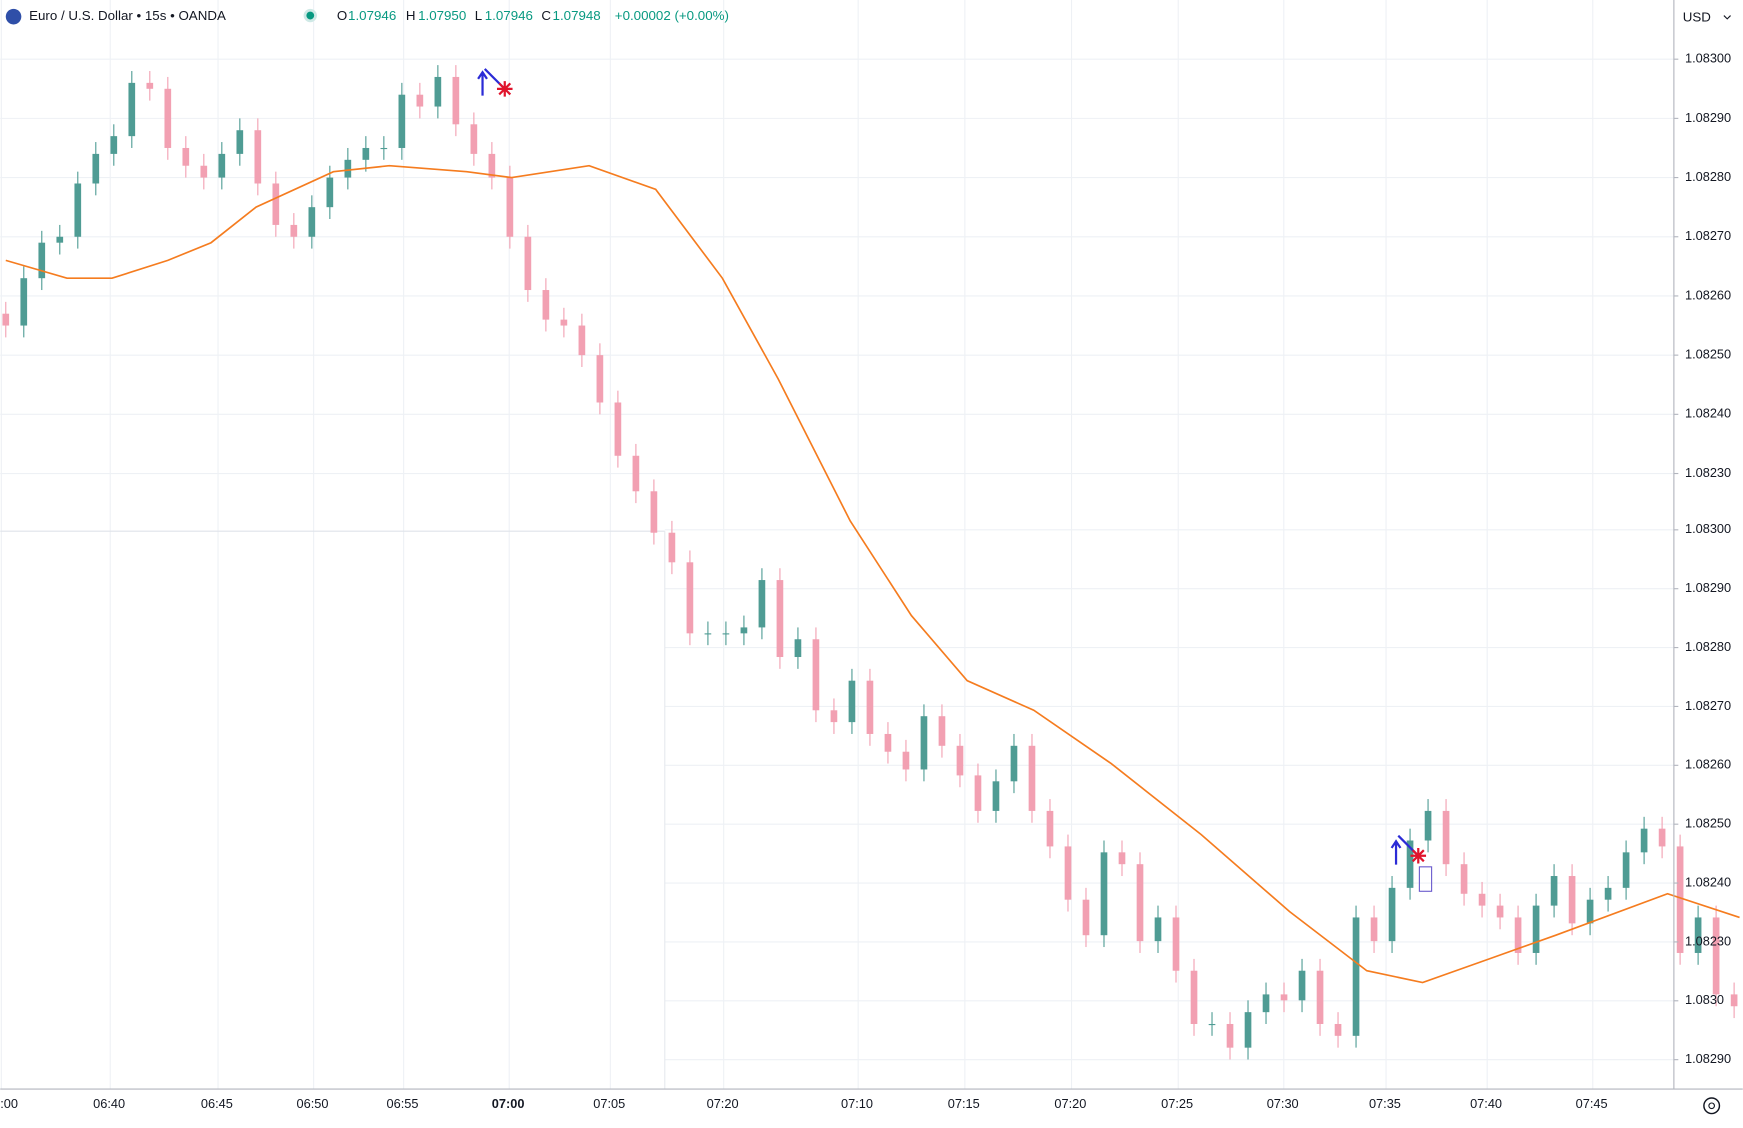 This screenshot has width=1743, height=1128. I want to click on currency-button-bg, so click(1708, 18).